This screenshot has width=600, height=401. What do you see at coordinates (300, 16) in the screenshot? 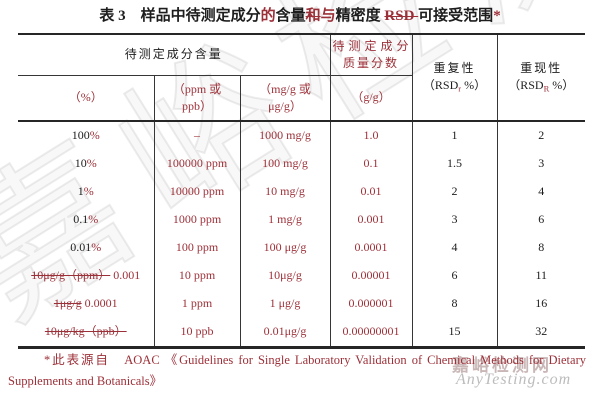
I see `table-title: 表 3 样品中待测定成分的含量和与精密度 RSD 可接受范围*` at bounding box center [300, 16].